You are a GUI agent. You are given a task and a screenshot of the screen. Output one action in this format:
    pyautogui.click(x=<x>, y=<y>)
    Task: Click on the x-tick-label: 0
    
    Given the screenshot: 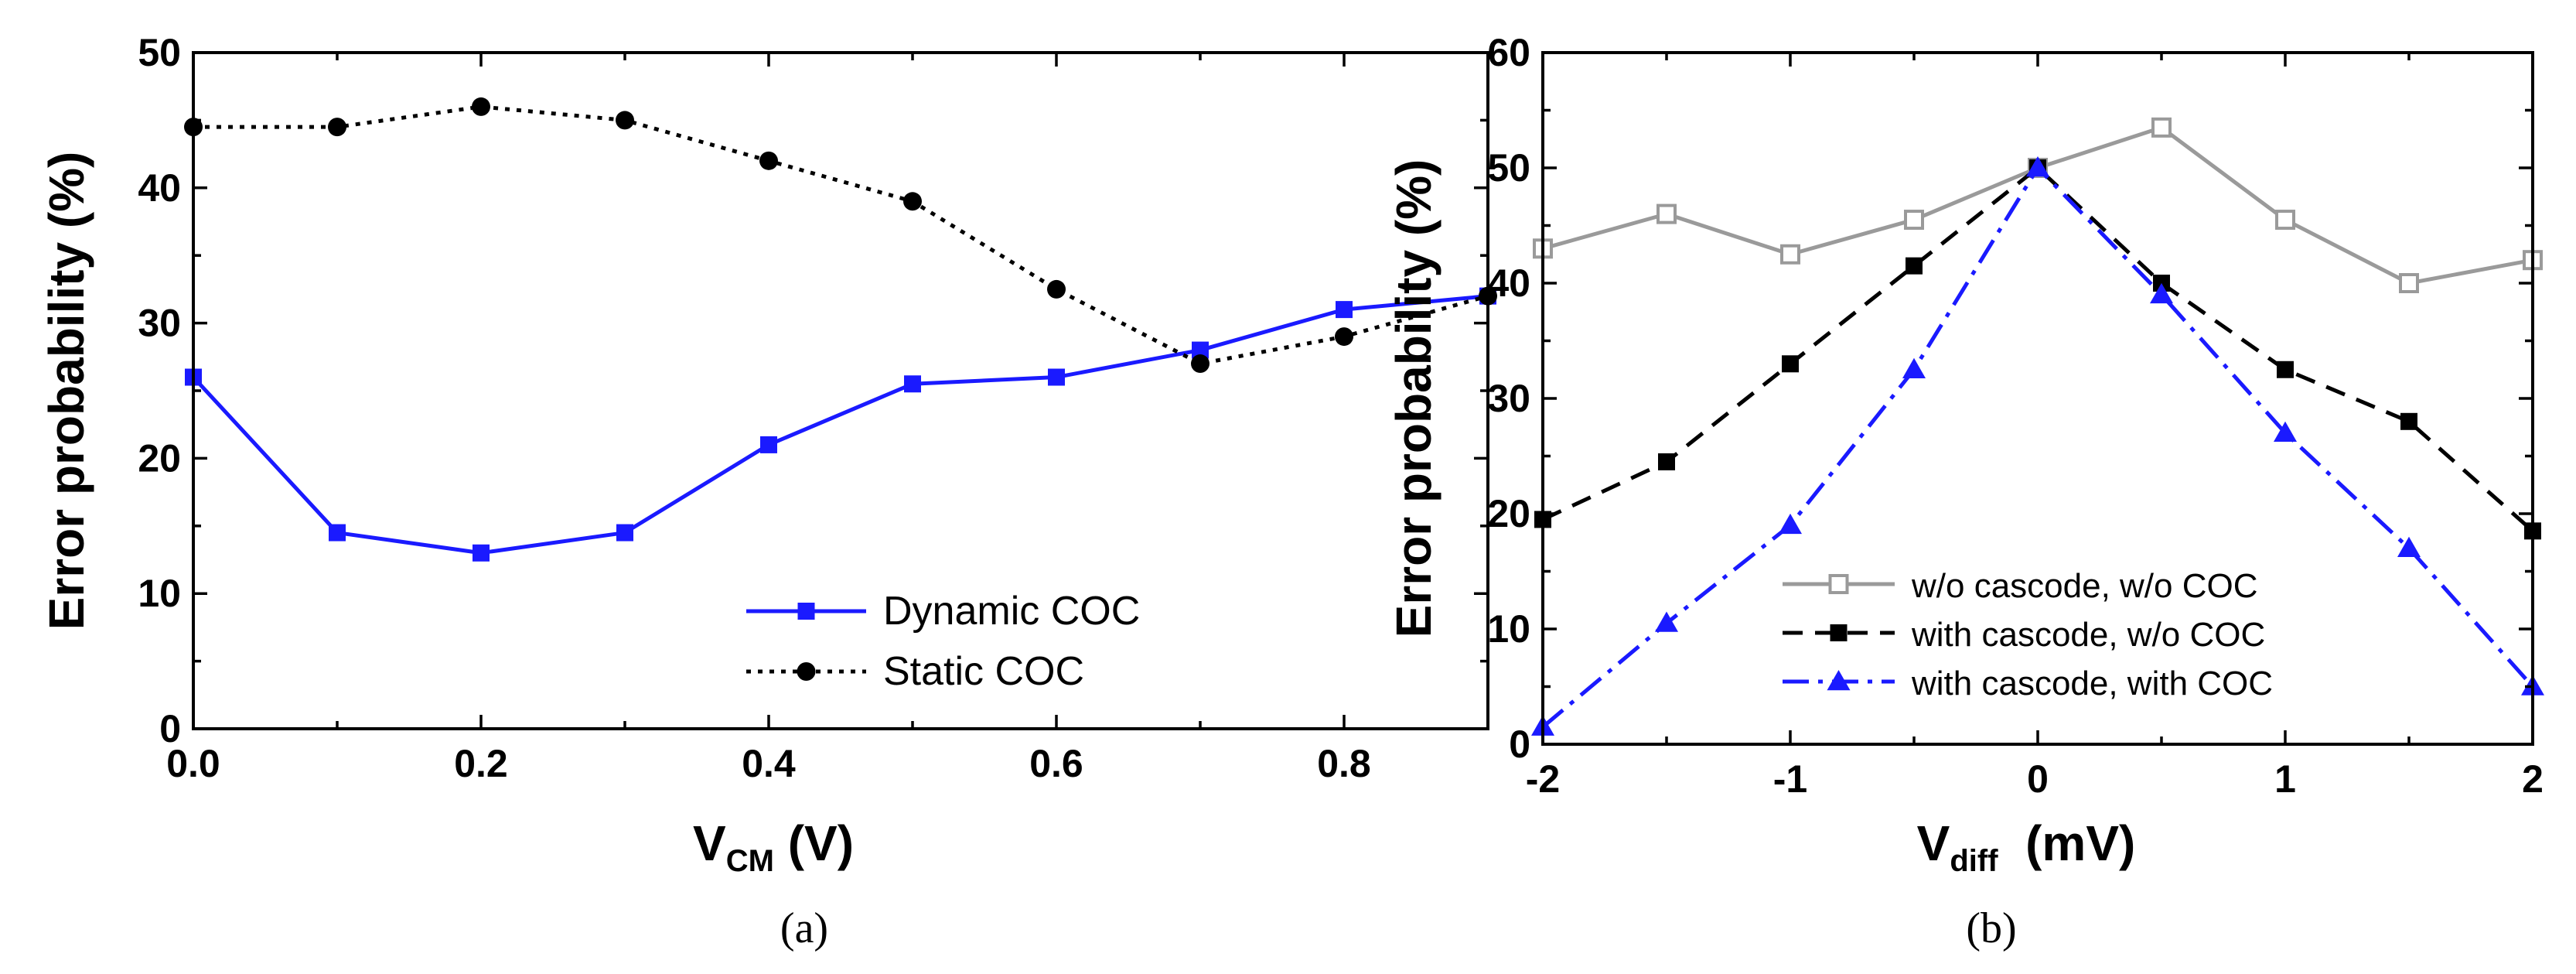 What is the action you would take?
    pyautogui.click(x=2038, y=779)
    